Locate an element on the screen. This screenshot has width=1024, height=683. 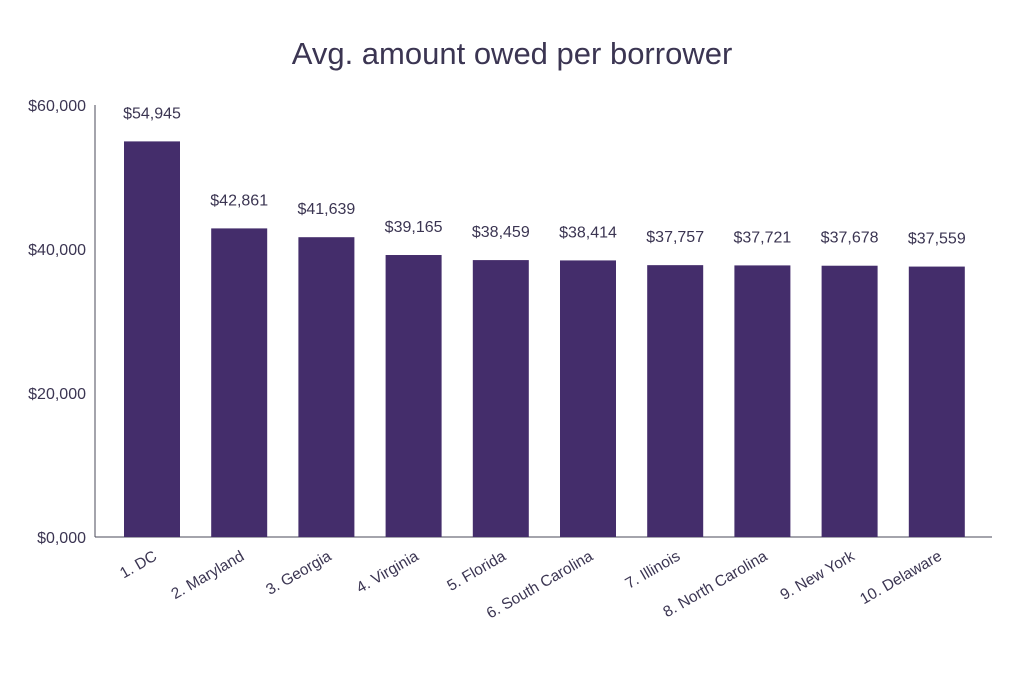
data-label: $37,678 is located at coordinates (850, 238).